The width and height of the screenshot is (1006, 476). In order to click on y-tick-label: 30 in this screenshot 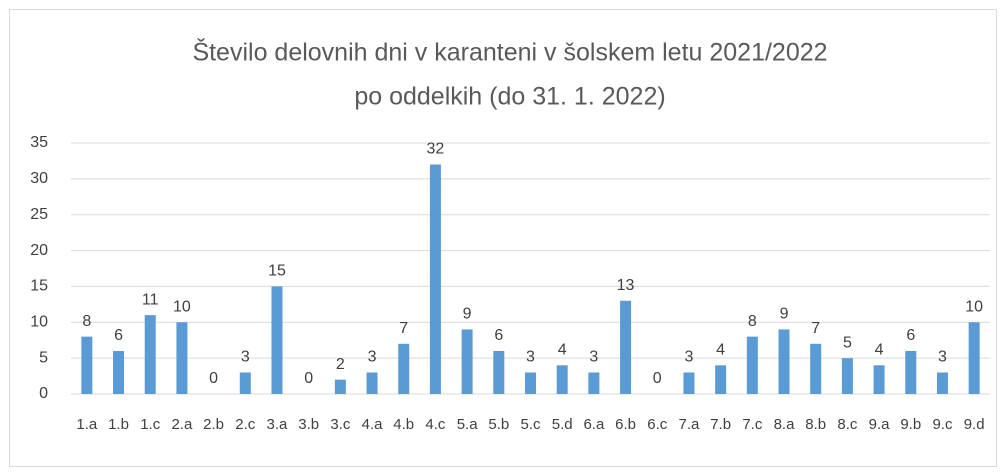, I will do `click(39, 178)`.